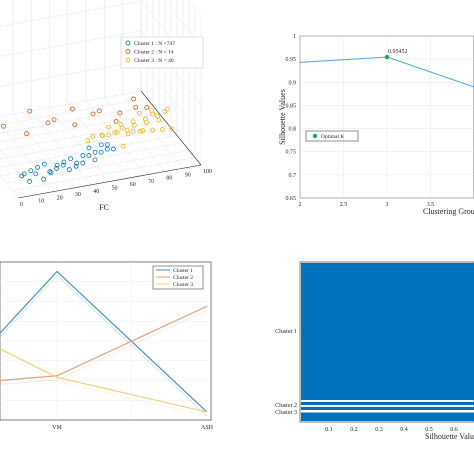  Describe the element at coordinates (344, 205) in the screenshot. I see `x-tick-label: 2.5` at that location.